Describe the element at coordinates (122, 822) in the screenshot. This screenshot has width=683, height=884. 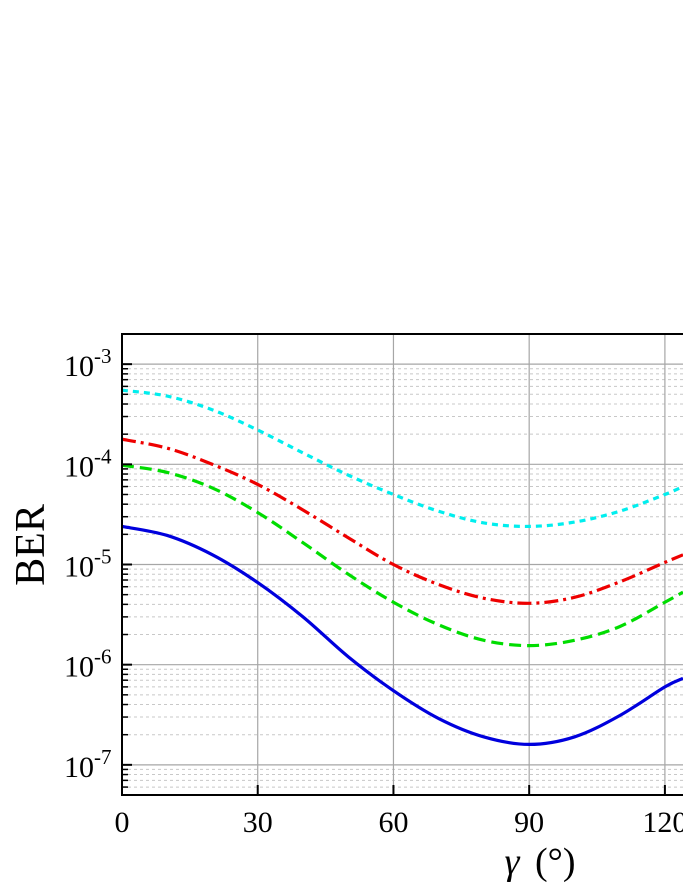
I see `x-tick-label: 0` at that location.